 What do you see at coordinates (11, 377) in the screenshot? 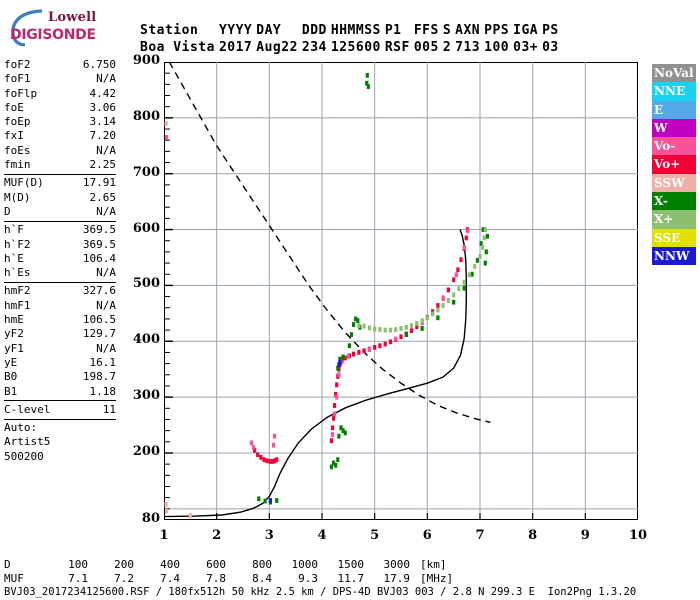
I see `param-key: B0` at bounding box center [11, 377].